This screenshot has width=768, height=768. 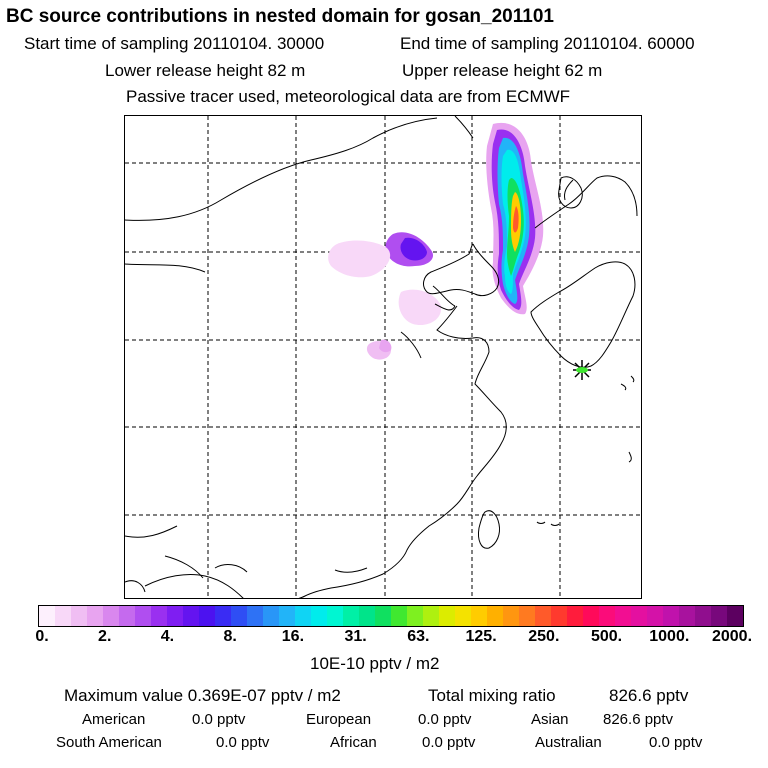 What do you see at coordinates (293, 636) in the screenshot?
I see `color-scale-tick: 16.` at bounding box center [293, 636].